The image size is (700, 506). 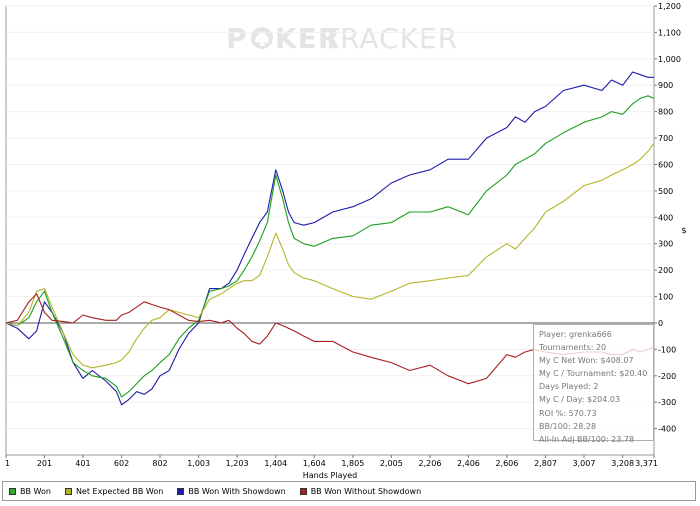 I want to click on x-tick-label: 201, so click(x=44, y=463).